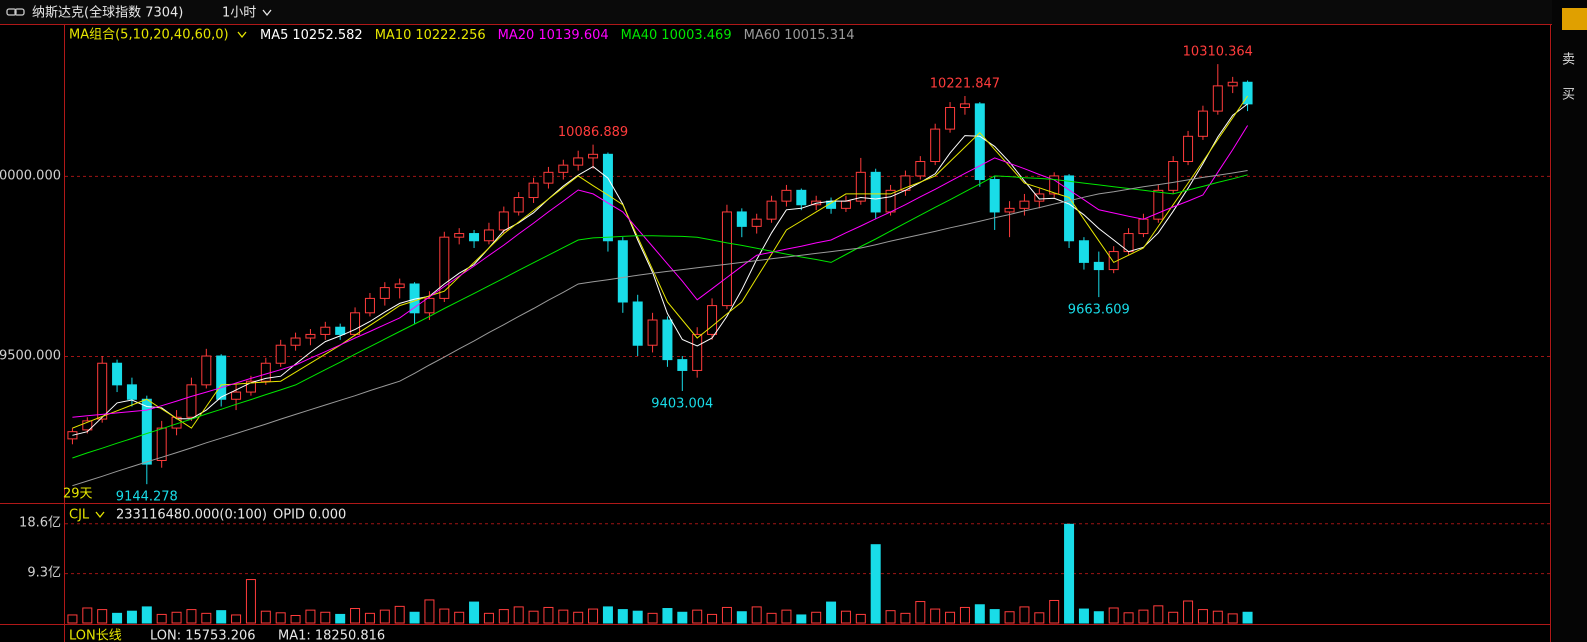 This screenshot has height=642, width=1587. What do you see at coordinates (1574, 19) in the screenshot?
I see `sidebar-tab` at bounding box center [1574, 19].